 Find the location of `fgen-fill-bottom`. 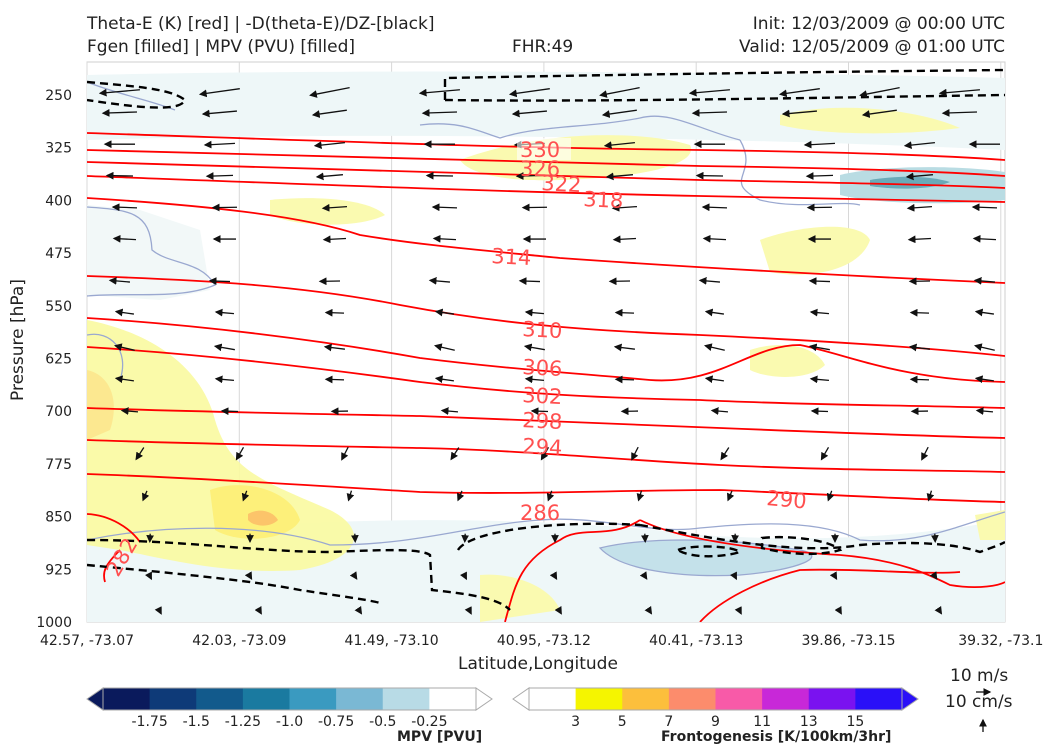

fgen-fill-bottom is located at coordinates (520, 598).